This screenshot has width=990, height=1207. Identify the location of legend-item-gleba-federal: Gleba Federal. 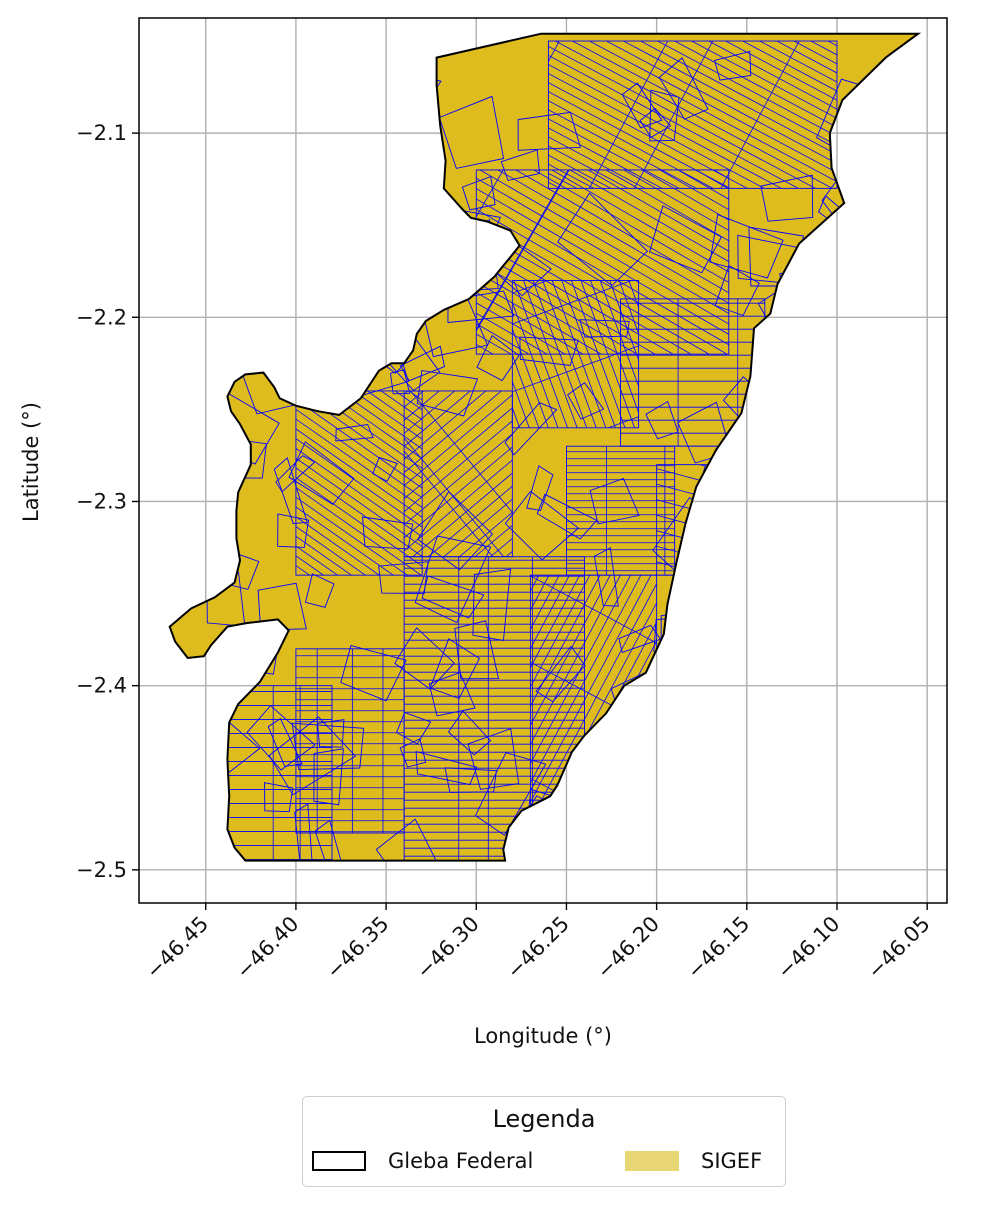
(422, 1161).